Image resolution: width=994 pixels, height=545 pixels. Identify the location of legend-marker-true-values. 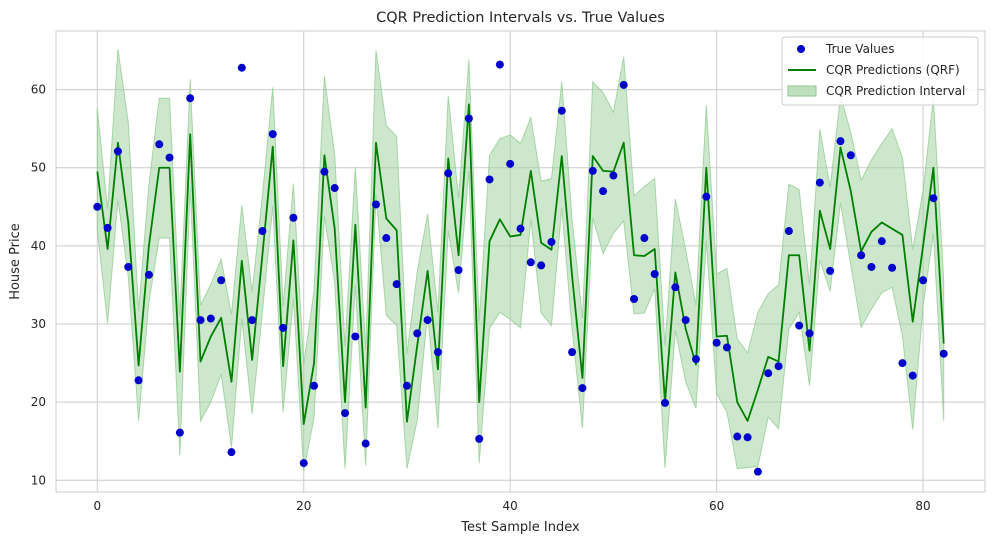
(801, 49).